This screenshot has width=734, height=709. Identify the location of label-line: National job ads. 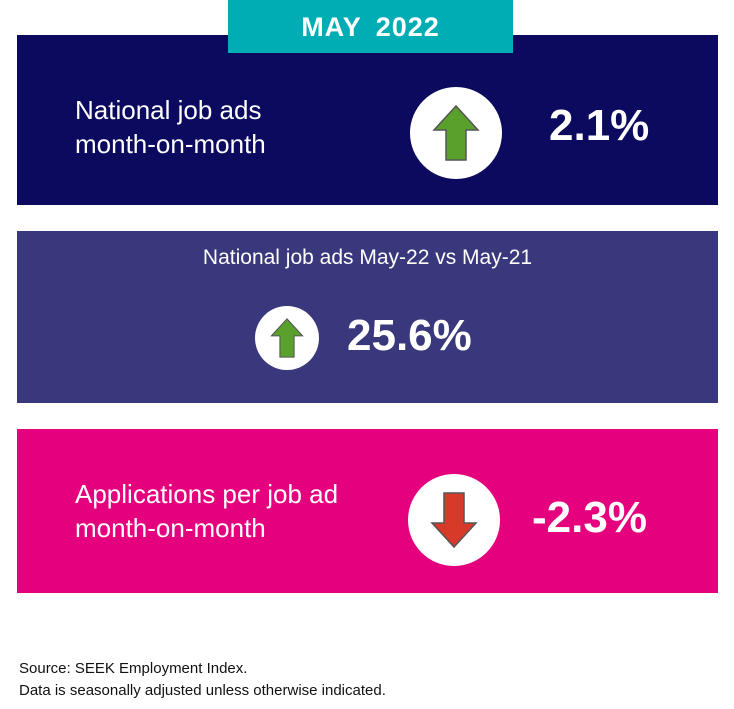
(168, 110).